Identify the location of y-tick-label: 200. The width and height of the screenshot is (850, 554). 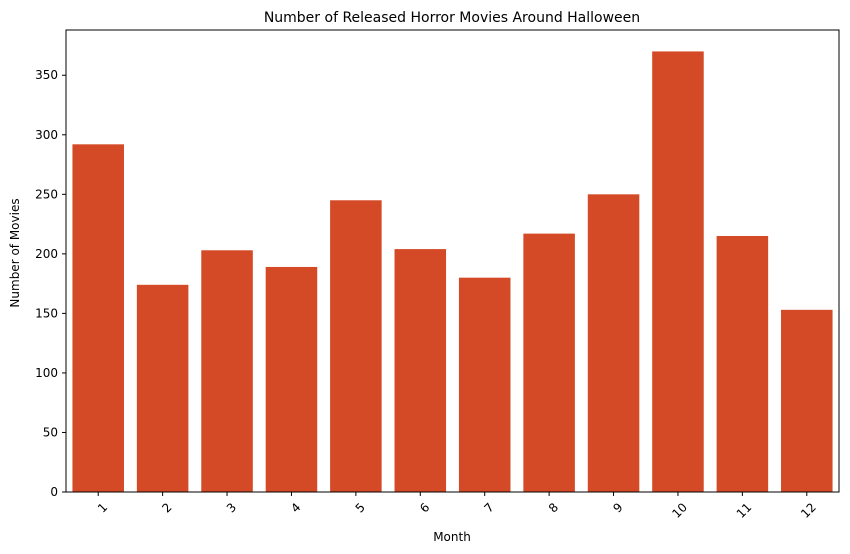
(46, 254).